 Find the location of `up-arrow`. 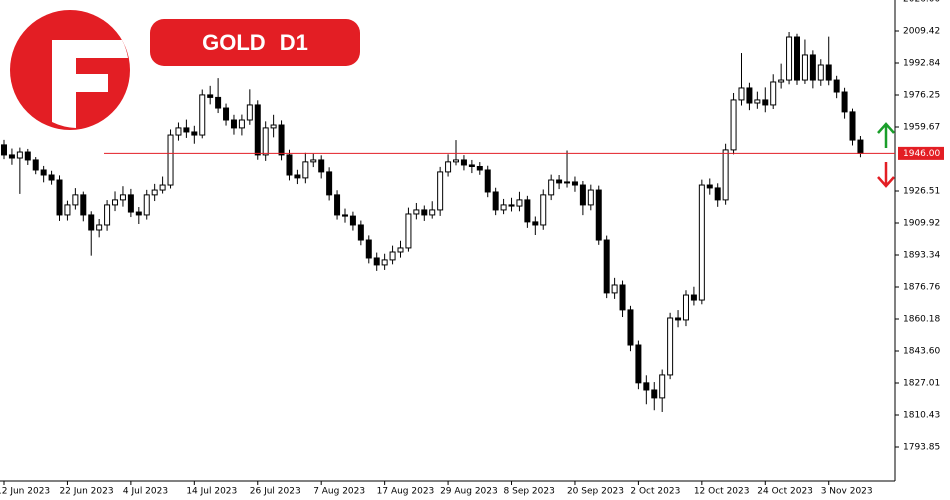

up-arrow is located at coordinates (886, 135).